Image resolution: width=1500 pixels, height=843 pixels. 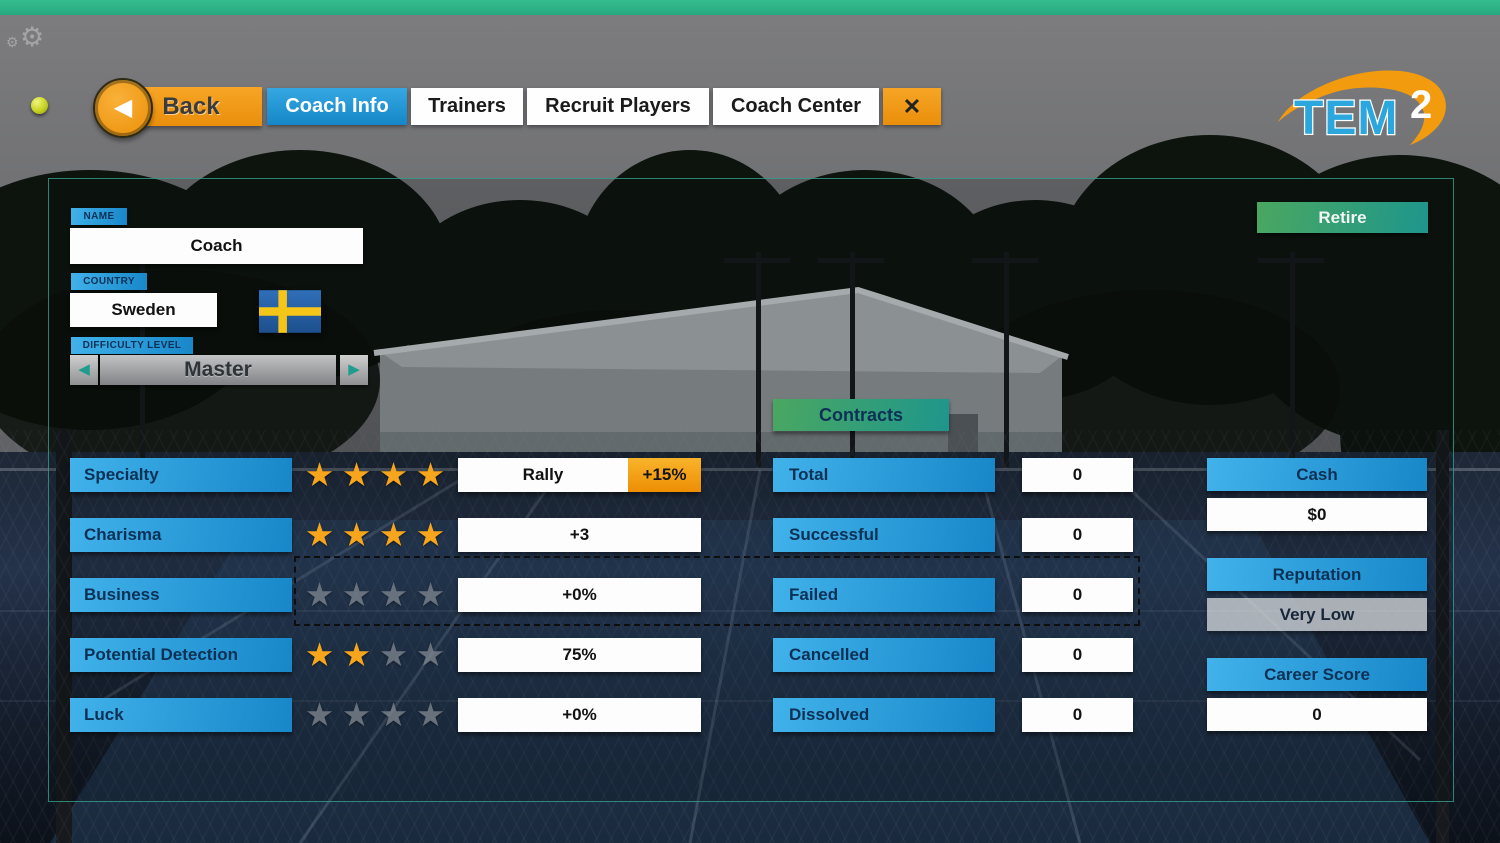 What do you see at coordinates (123, 108) in the screenshot?
I see `back-arrow-icon: ◀` at bounding box center [123, 108].